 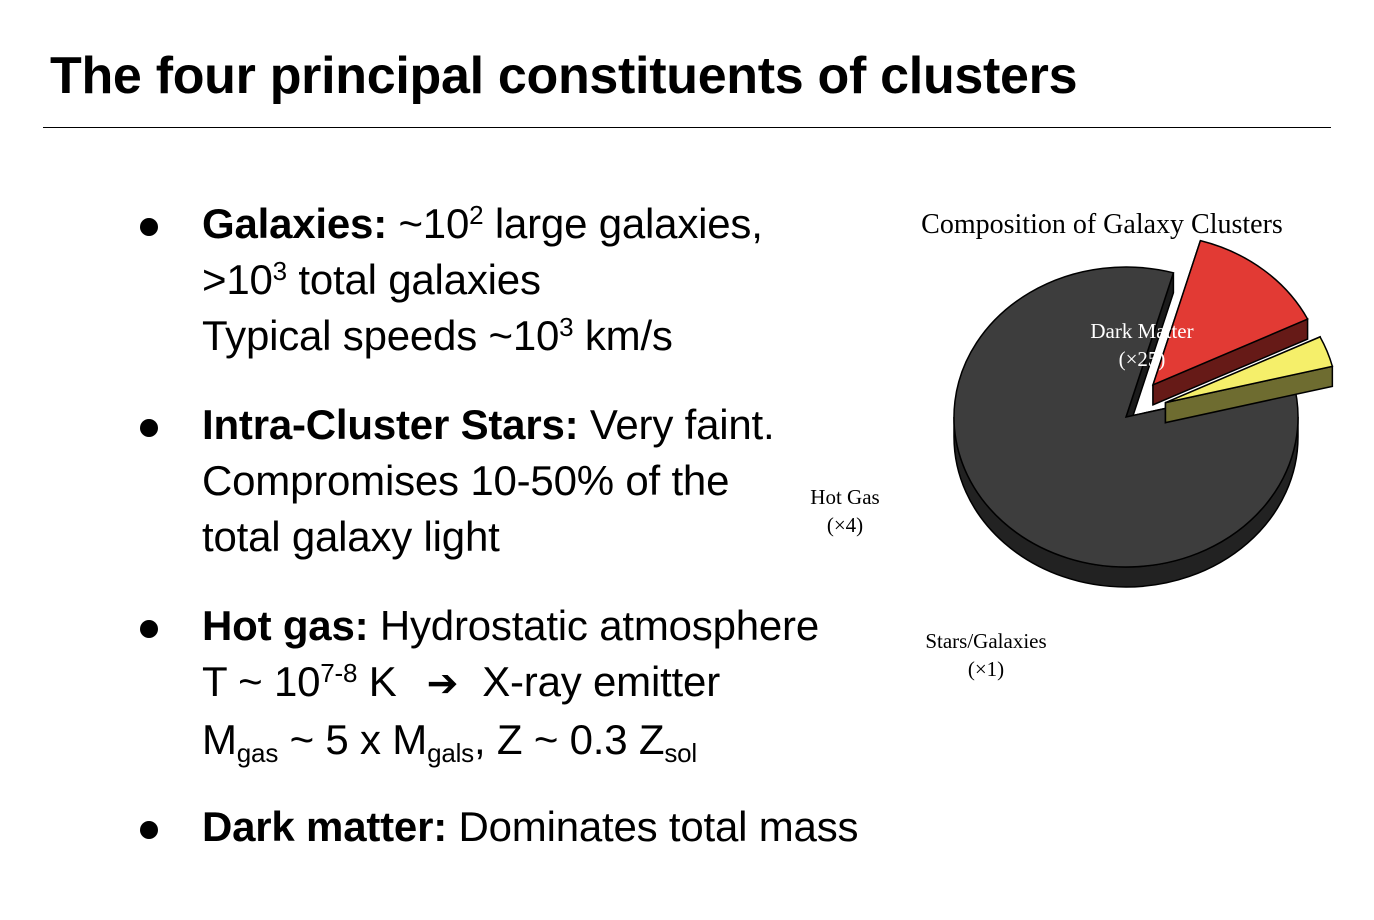 What do you see at coordinates (1102, 224) in the screenshot?
I see `chart-title: Composition of Galaxy Clusters` at bounding box center [1102, 224].